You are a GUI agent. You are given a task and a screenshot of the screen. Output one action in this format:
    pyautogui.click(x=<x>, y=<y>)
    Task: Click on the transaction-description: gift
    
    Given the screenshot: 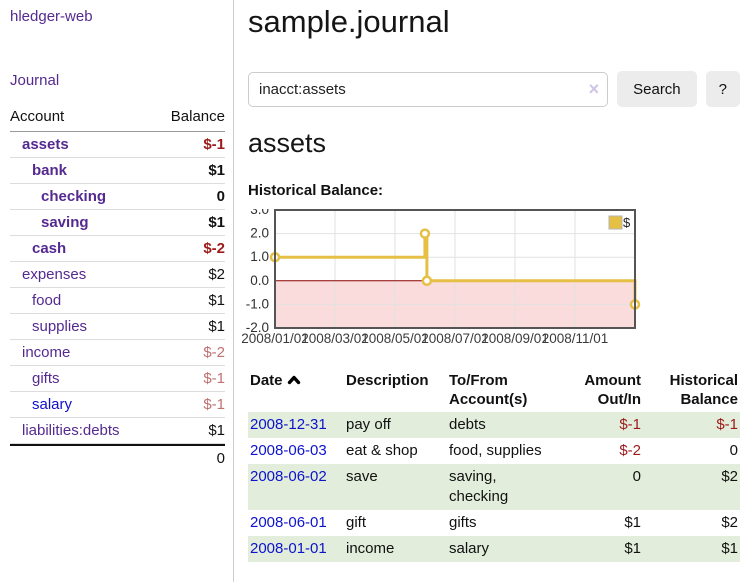 What is the action you would take?
    pyautogui.click(x=356, y=522)
    